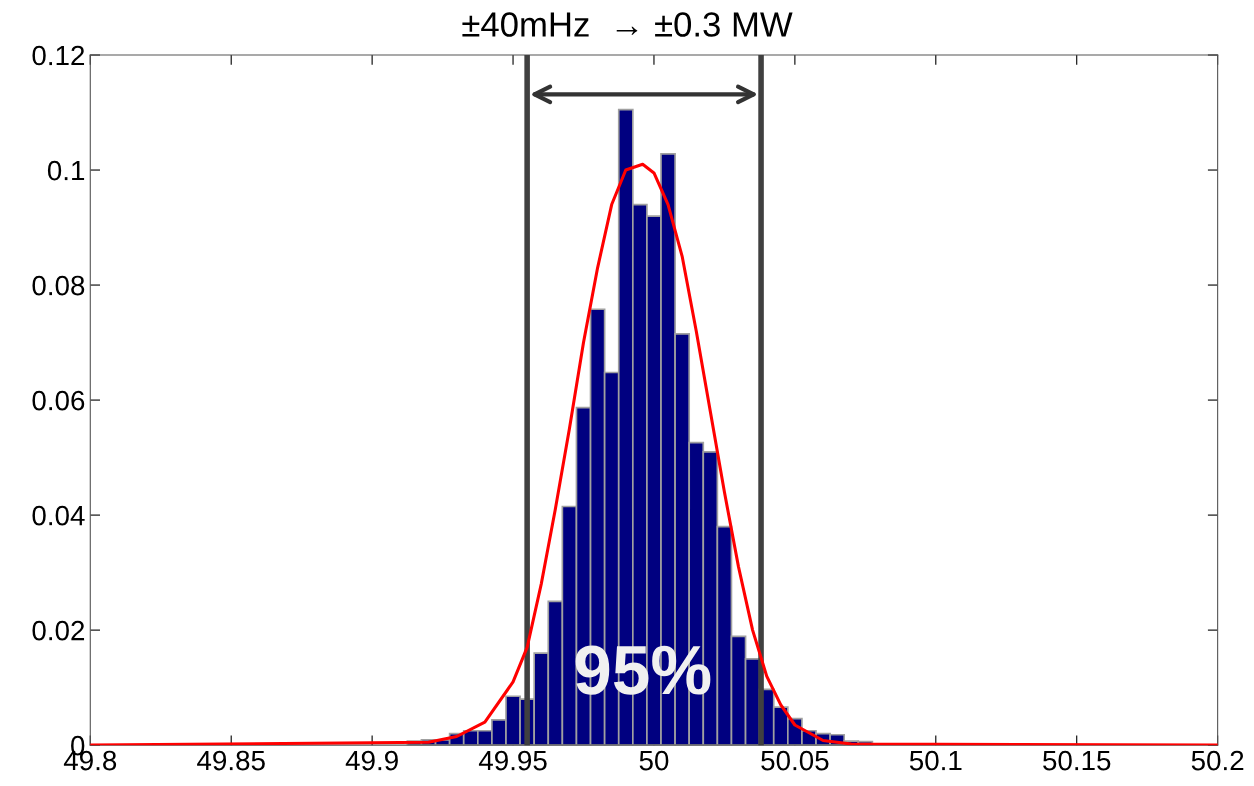 The width and height of the screenshot is (1254, 786). What do you see at coordinates (654, 760) in the screenshot?
I see `x-tick-label: 50` at bounding box center [654, 760].